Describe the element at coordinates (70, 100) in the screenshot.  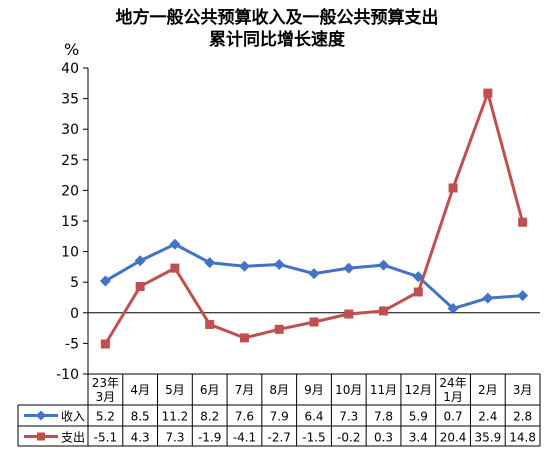
I see `y-tick-label: 35` at that location.